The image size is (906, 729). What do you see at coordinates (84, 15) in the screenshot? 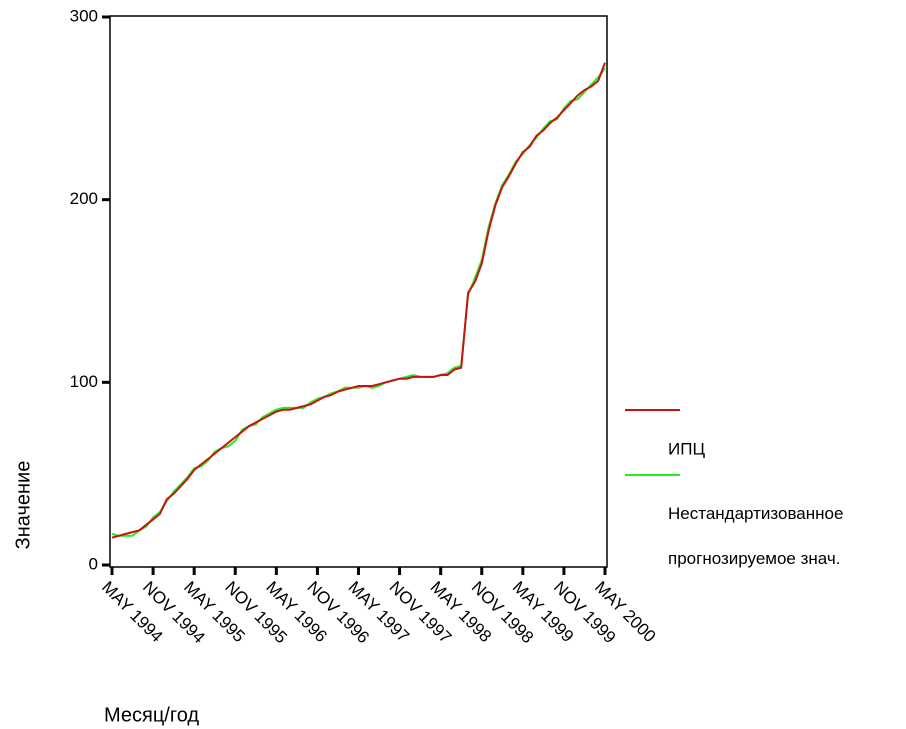
I see `y-tick-label: 300` at bounding box center [84, 15].